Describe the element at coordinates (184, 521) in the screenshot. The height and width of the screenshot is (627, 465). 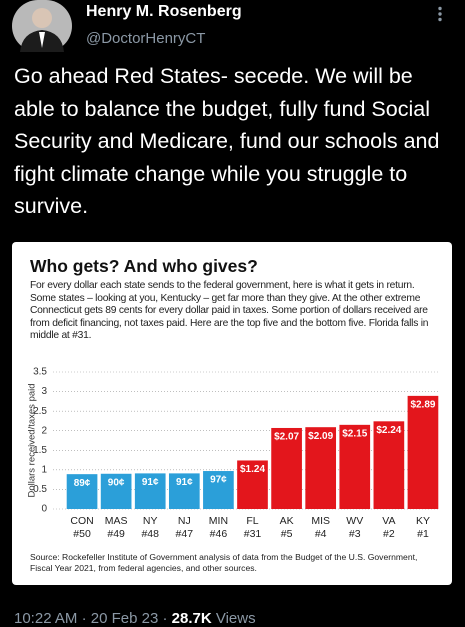
I see `x-tick-label: NJ` at that location.